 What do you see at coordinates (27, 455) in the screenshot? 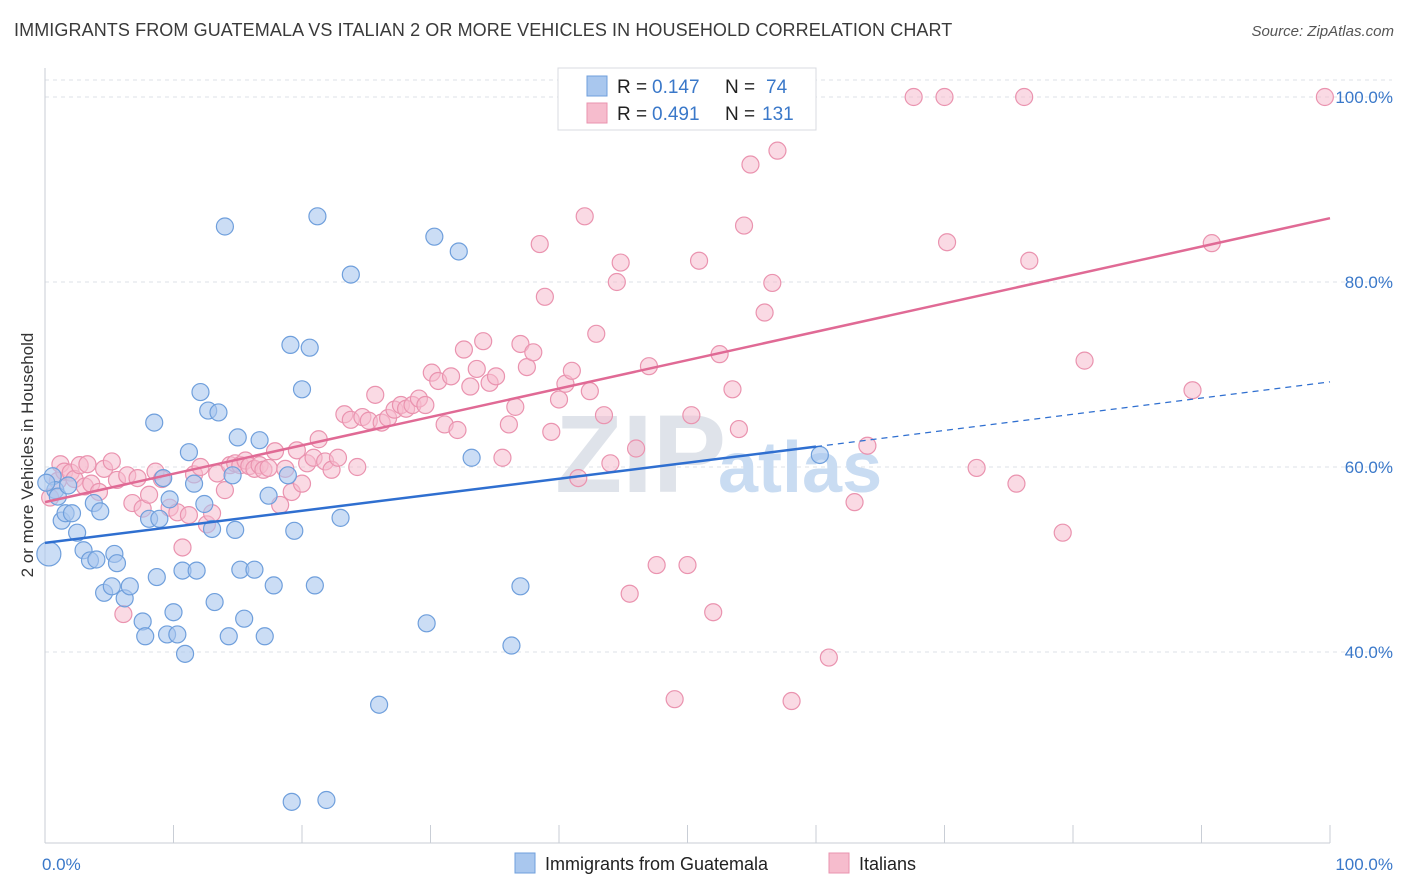
I see `y-axis-label: 2 or more Vehicles in Household` at bounding box center [27, 455].